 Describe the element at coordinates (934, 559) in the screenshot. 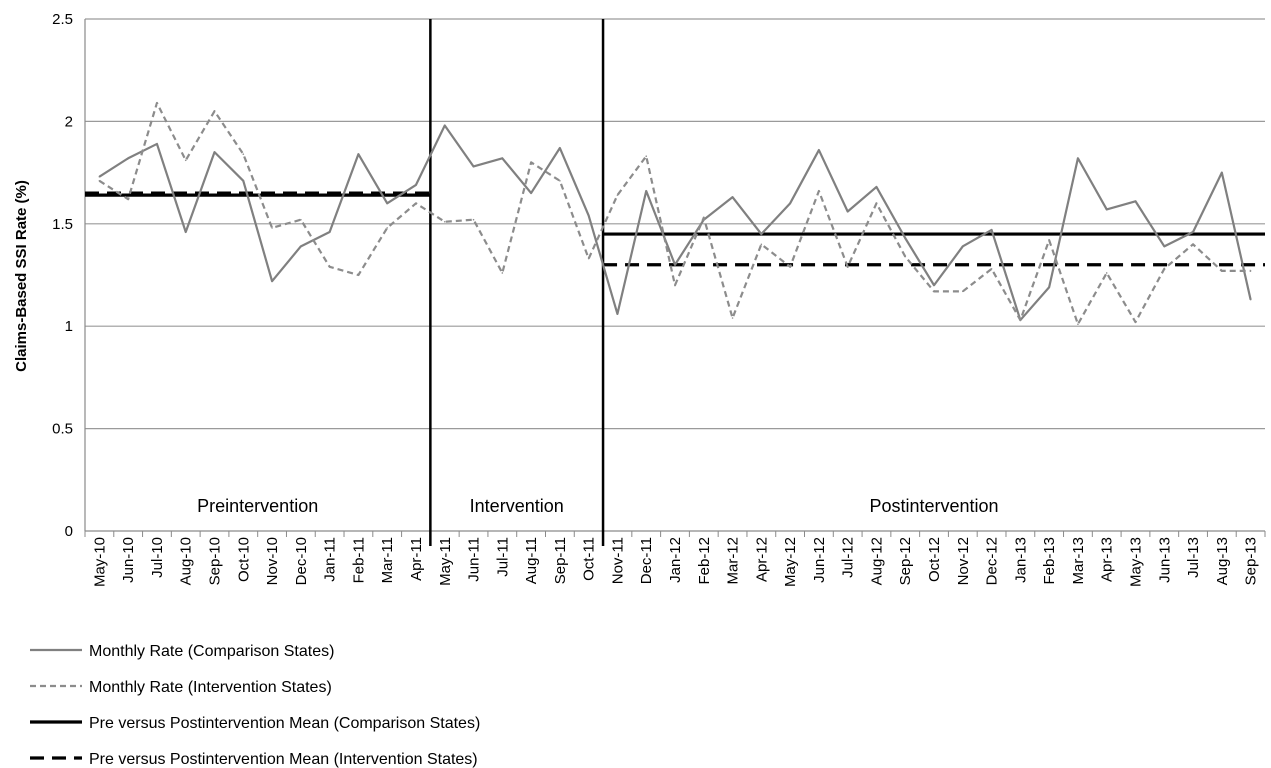

I see `x-tick-label: Oct-12` at that location.